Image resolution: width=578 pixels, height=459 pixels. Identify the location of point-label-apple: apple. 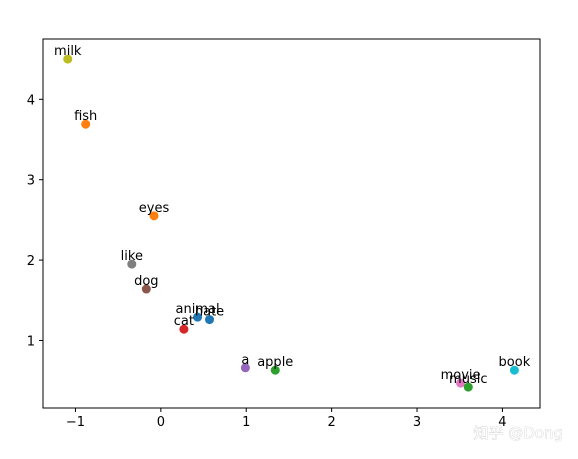
(275, 362).